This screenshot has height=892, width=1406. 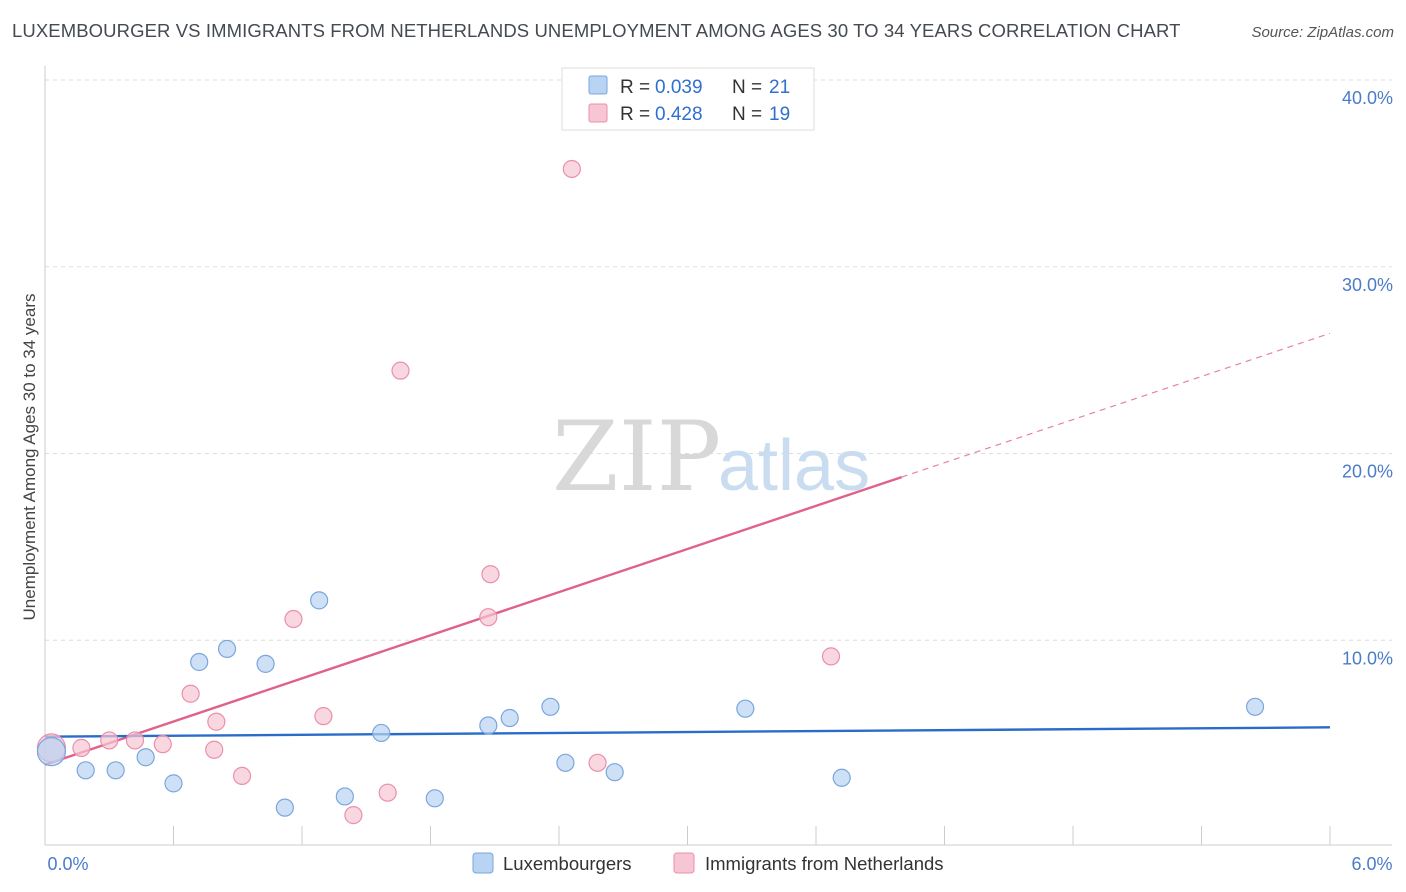 What do you see at coordinates (1367, 98) in the screenshot?
I see `y-tick-label: 40.0%` at bounding box center [1367, 98].